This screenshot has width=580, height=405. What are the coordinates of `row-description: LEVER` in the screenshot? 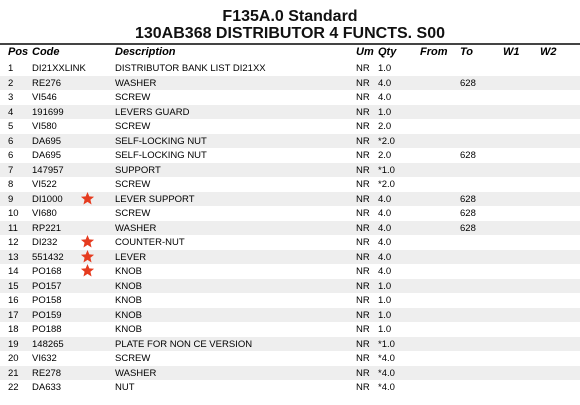 It's located at (131, 257).